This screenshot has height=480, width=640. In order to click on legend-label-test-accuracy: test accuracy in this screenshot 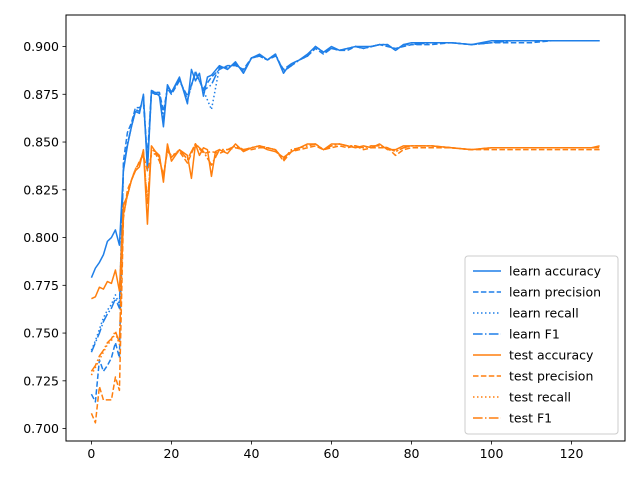, I will do `click(551, 355)`.